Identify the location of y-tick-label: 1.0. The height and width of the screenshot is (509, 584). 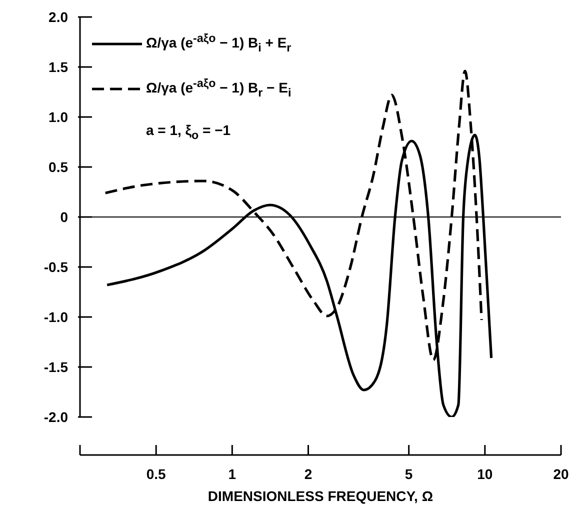
(58, 117).